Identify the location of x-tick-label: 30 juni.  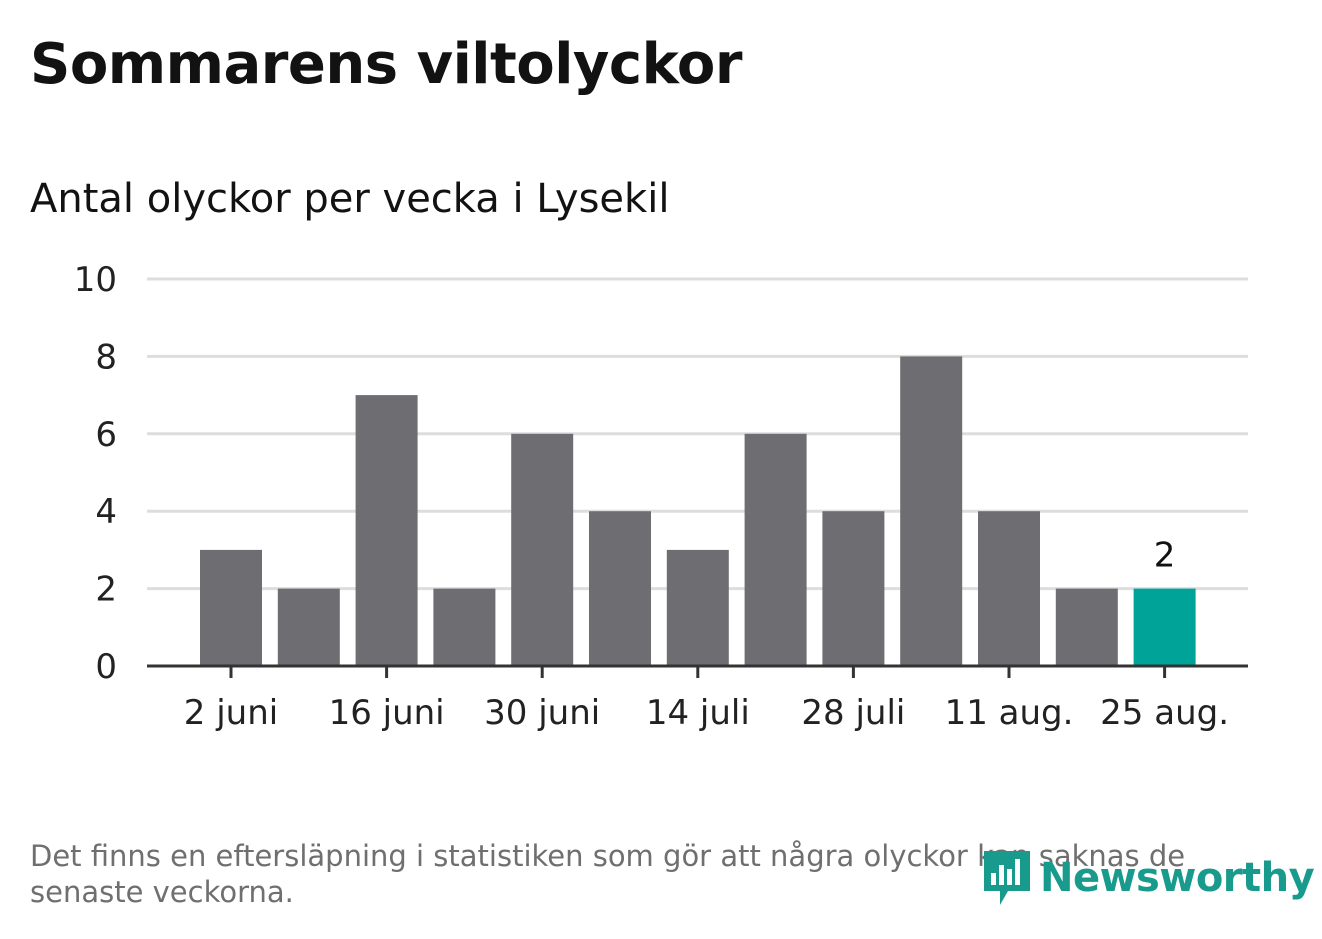
(542, 713).